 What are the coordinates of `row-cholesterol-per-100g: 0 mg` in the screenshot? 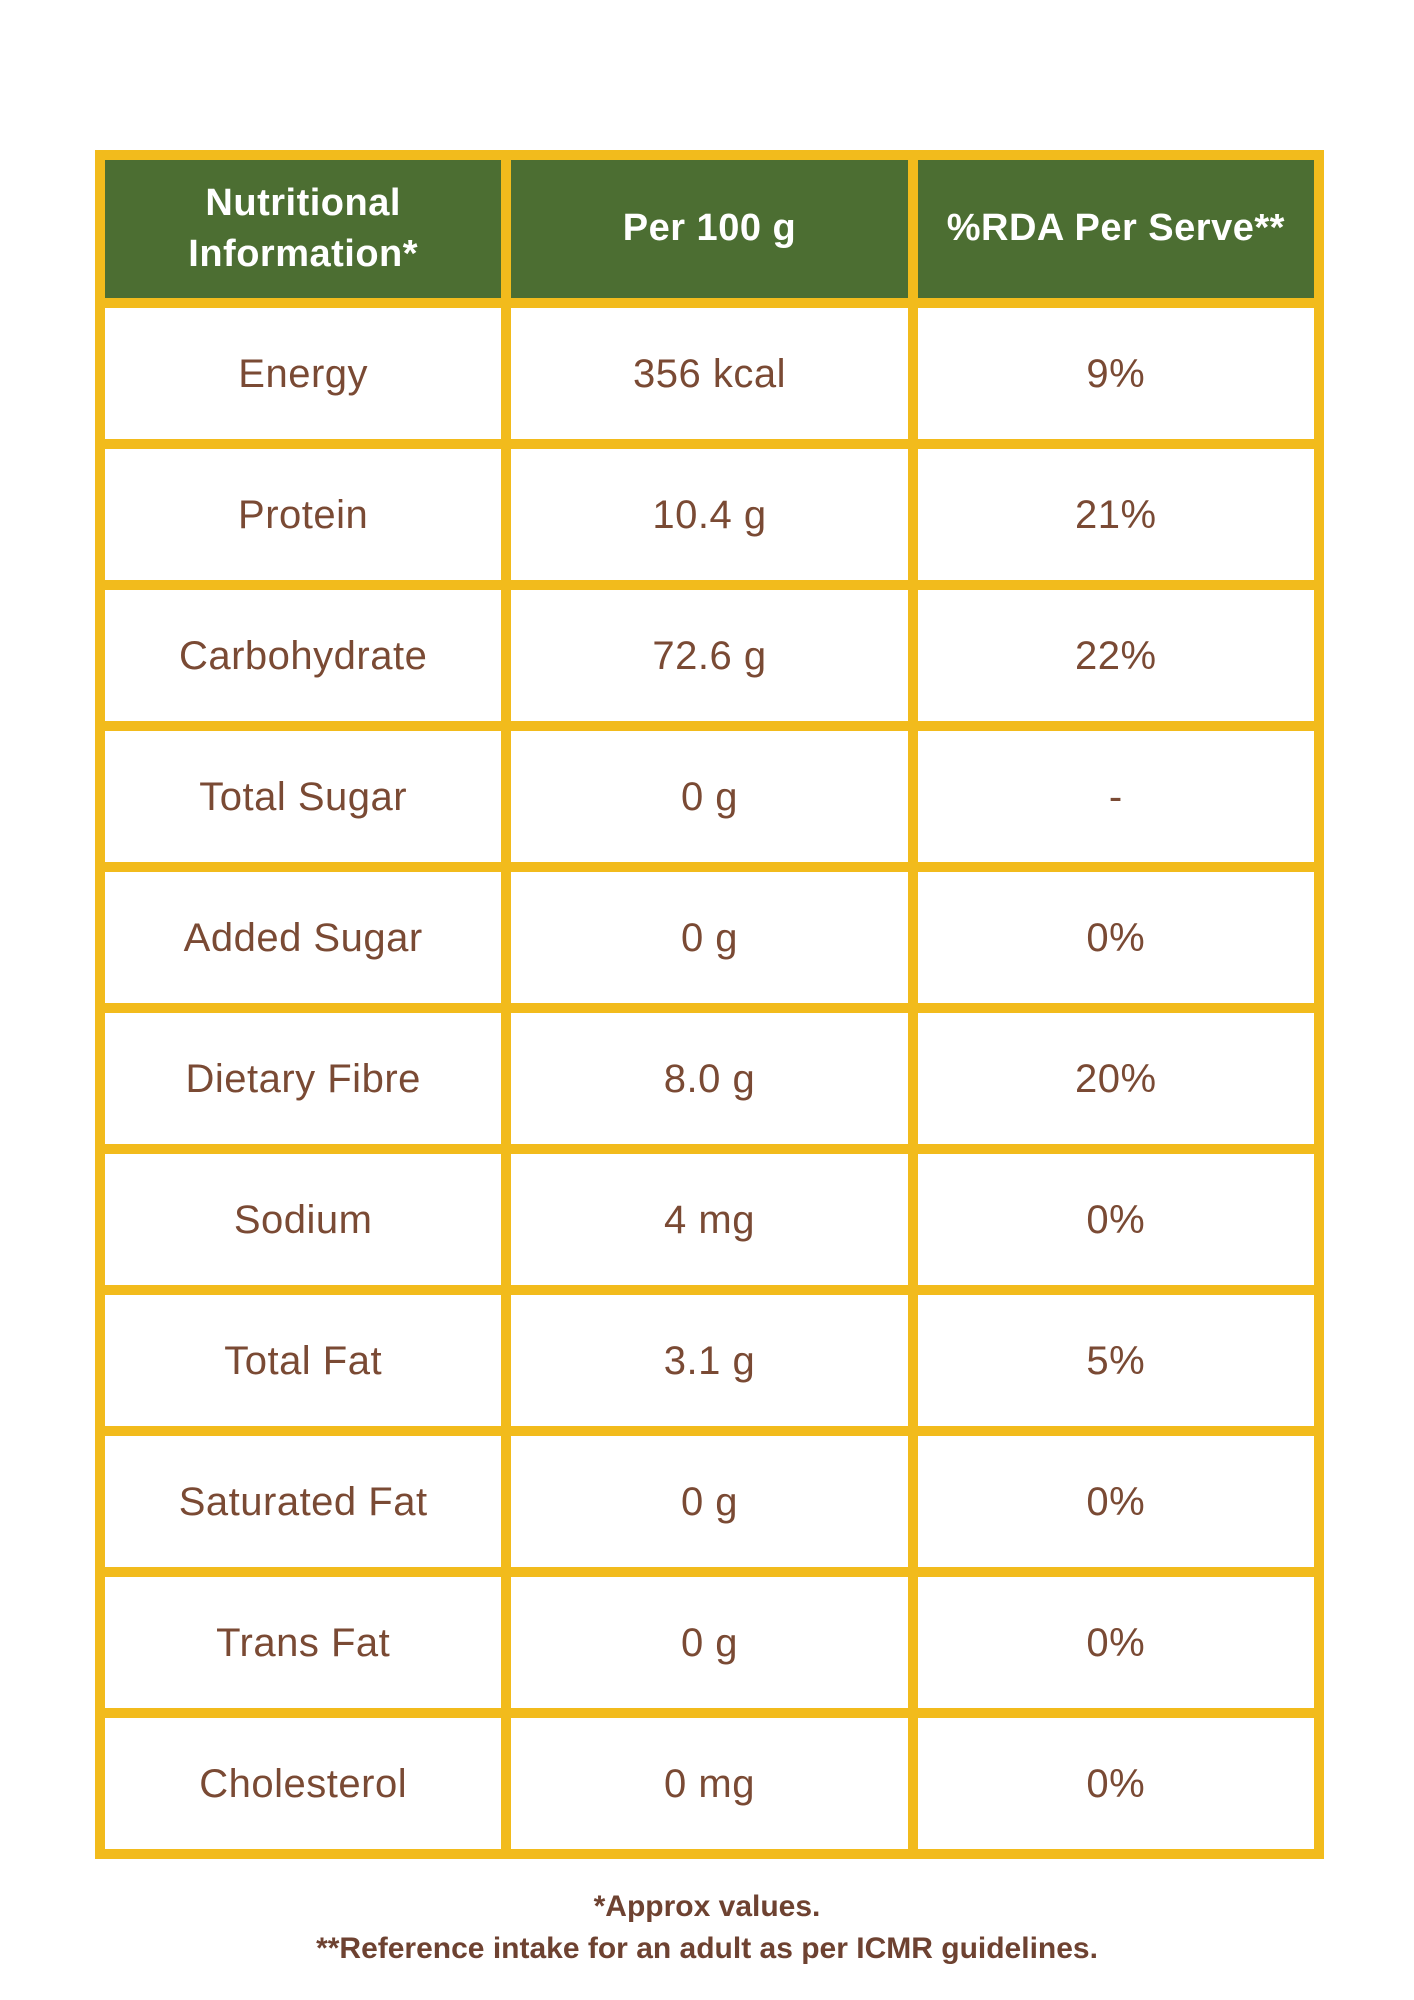 It's located at (709, 1783).